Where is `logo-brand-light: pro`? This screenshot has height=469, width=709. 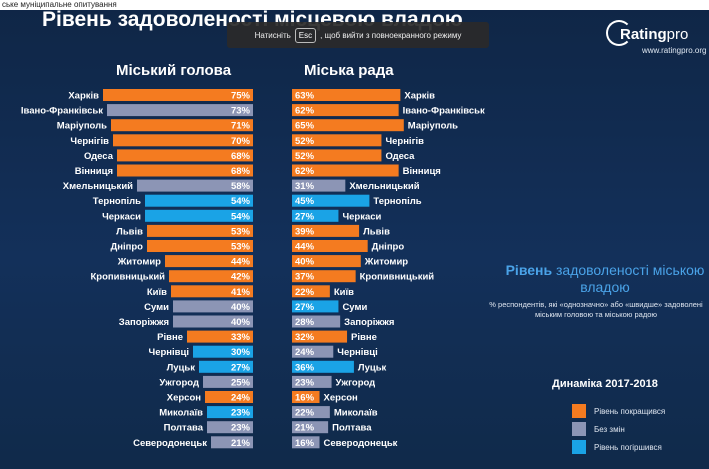 logo-brand-light: pro is located at coordinates (677, 34).